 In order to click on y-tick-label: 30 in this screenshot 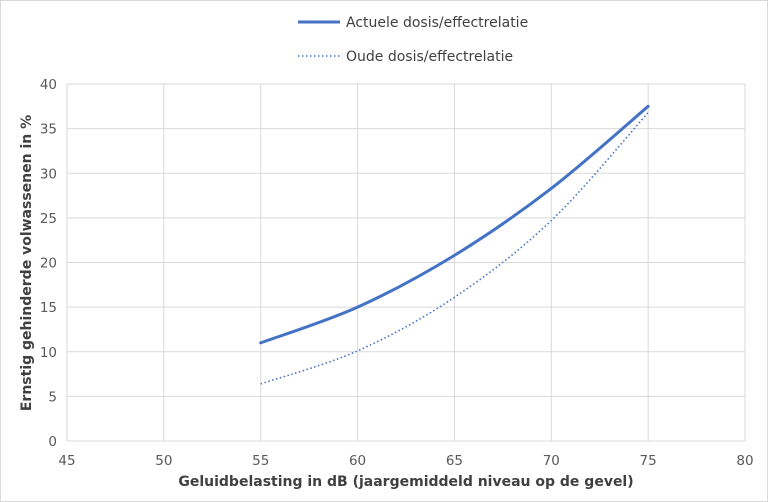, I will do `click(48, 174)`.